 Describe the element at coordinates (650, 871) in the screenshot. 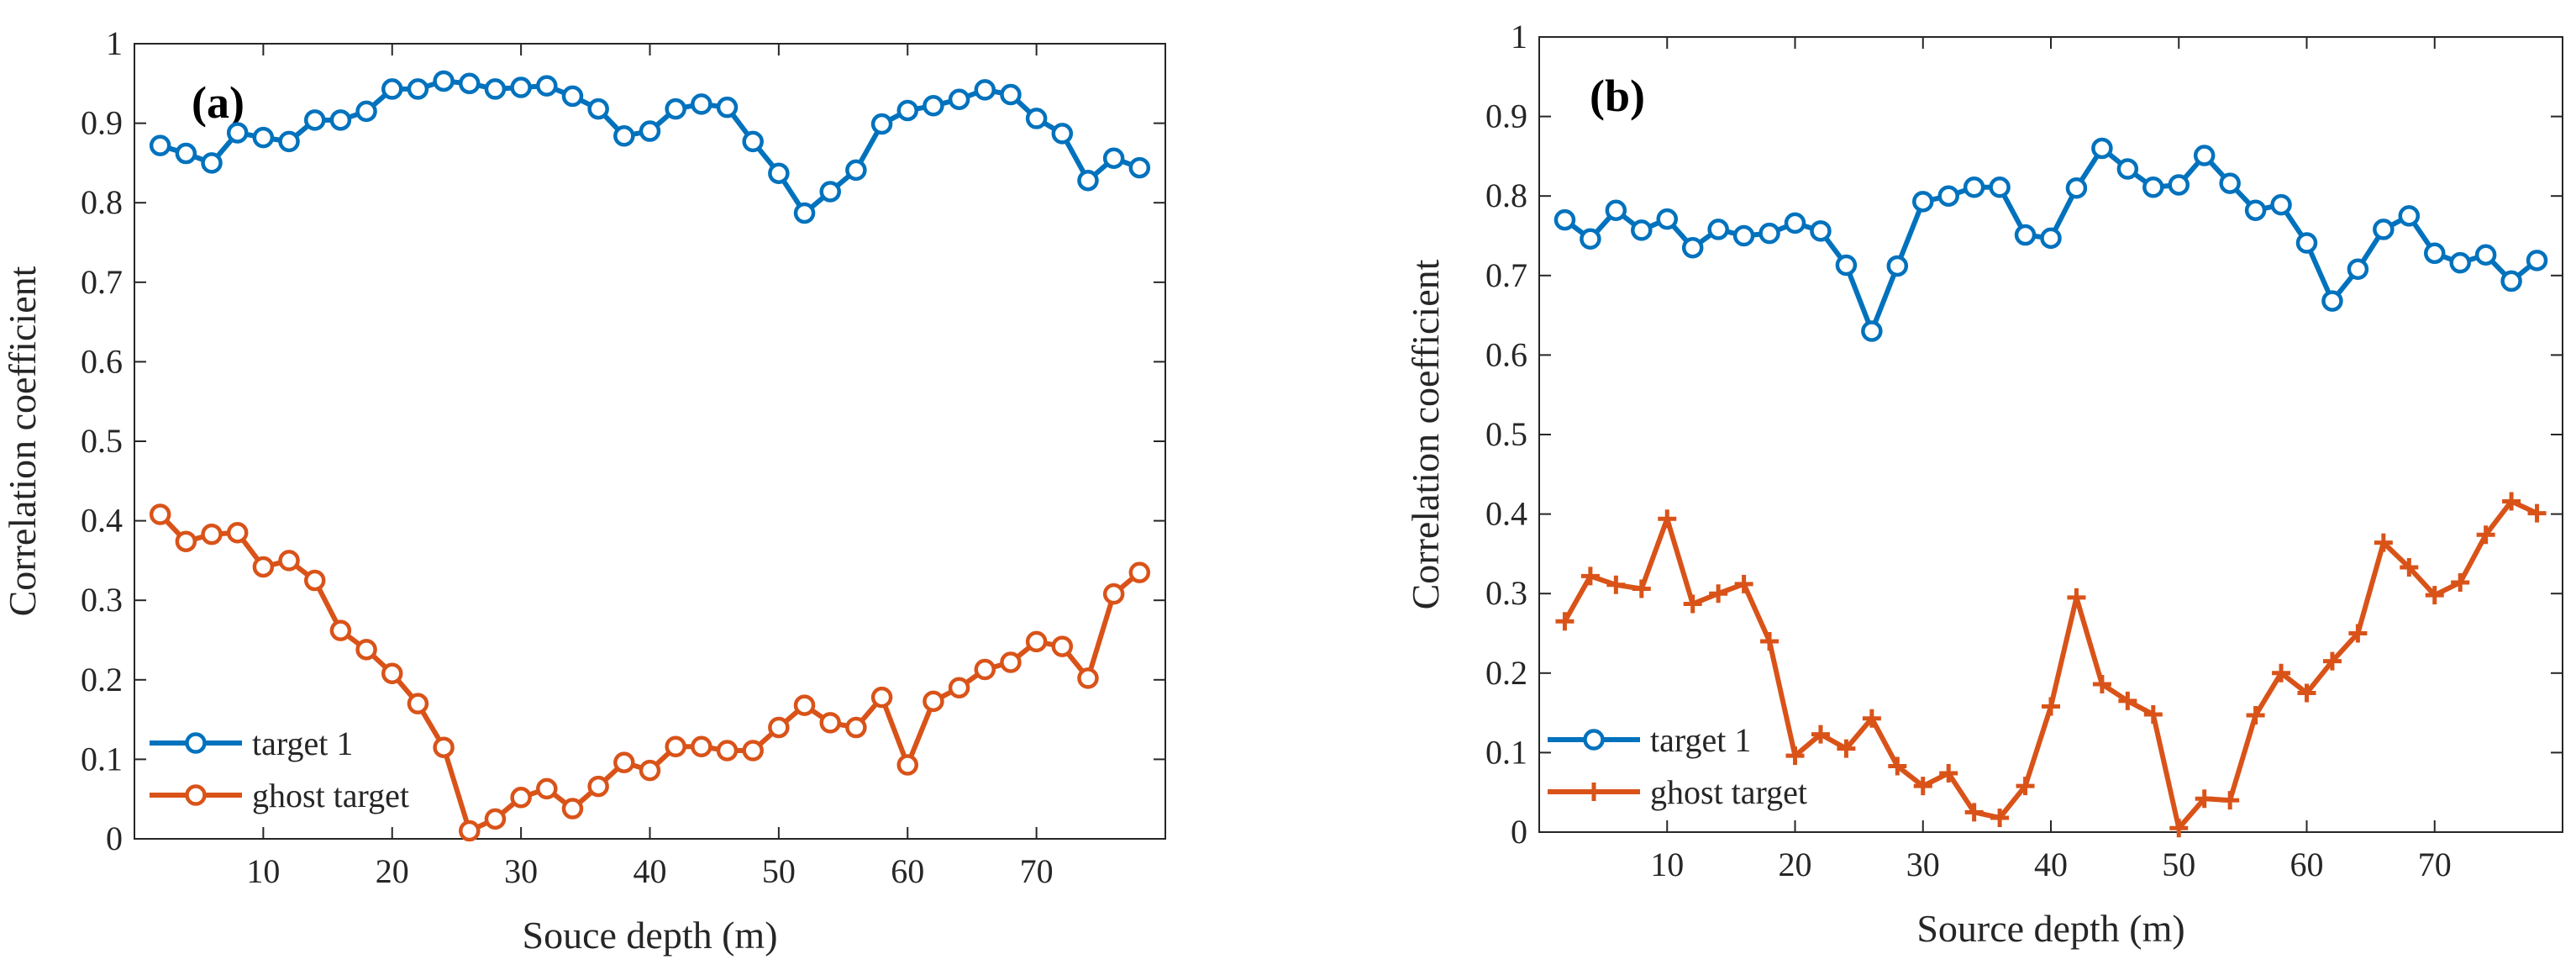

I see `x-tick-label: 40` at that location.